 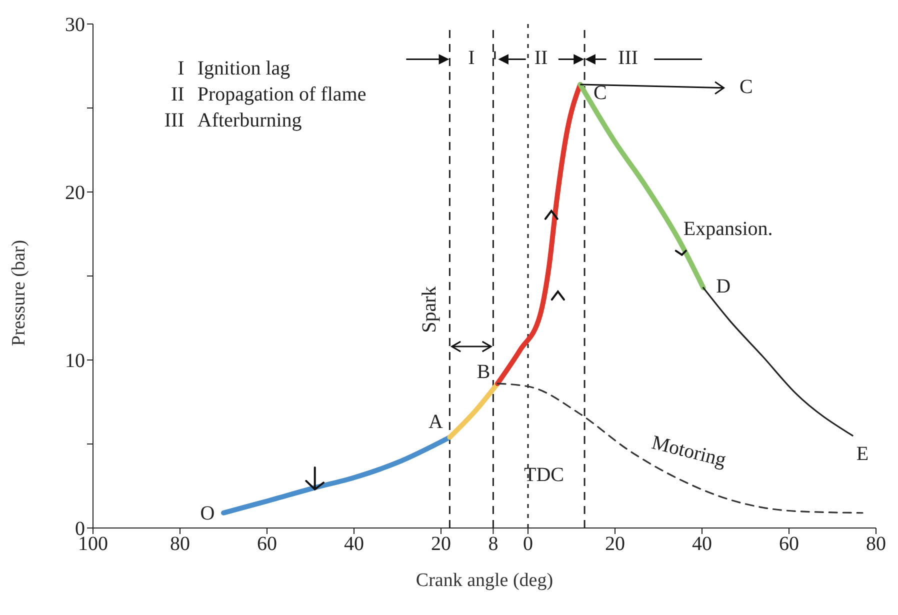 What do you see at coordinates (628, 57) in the screenshot?
I see `annotation: III` at bounding box center [628, 57].